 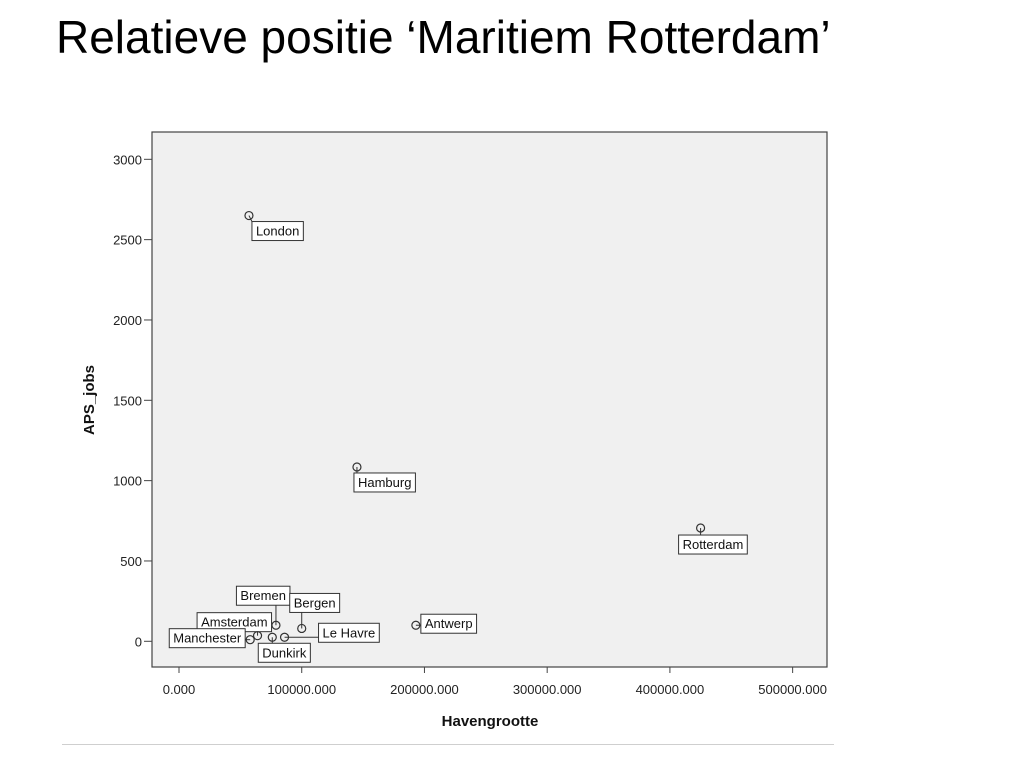 I want to click on data-point: Hamburg, so click(x=384, y=477).